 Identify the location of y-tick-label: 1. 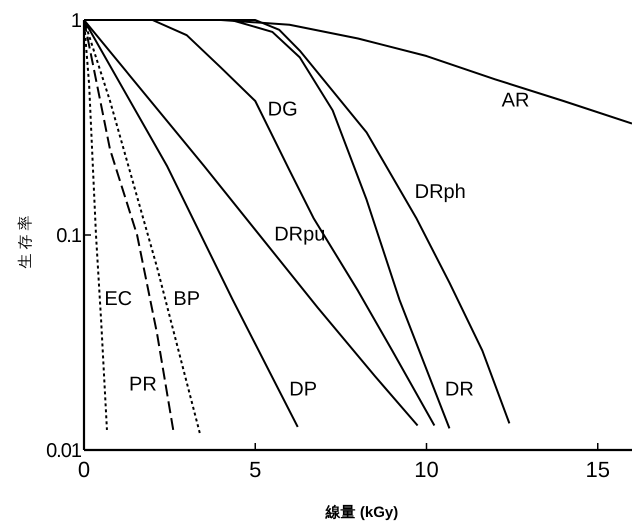
(76, 21).